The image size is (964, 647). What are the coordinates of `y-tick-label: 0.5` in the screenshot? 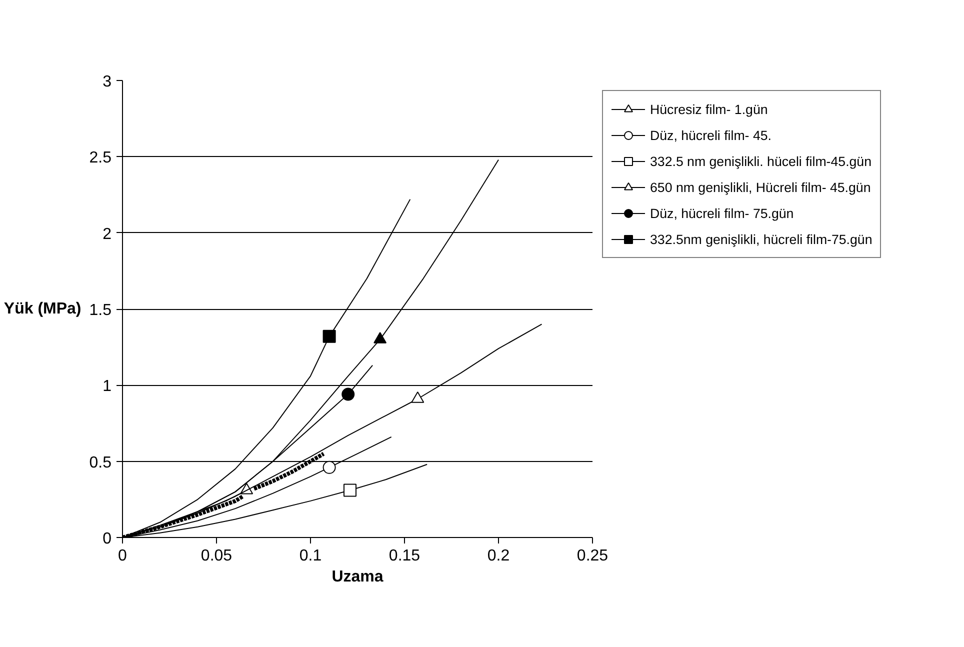 It's located at (100, 463).